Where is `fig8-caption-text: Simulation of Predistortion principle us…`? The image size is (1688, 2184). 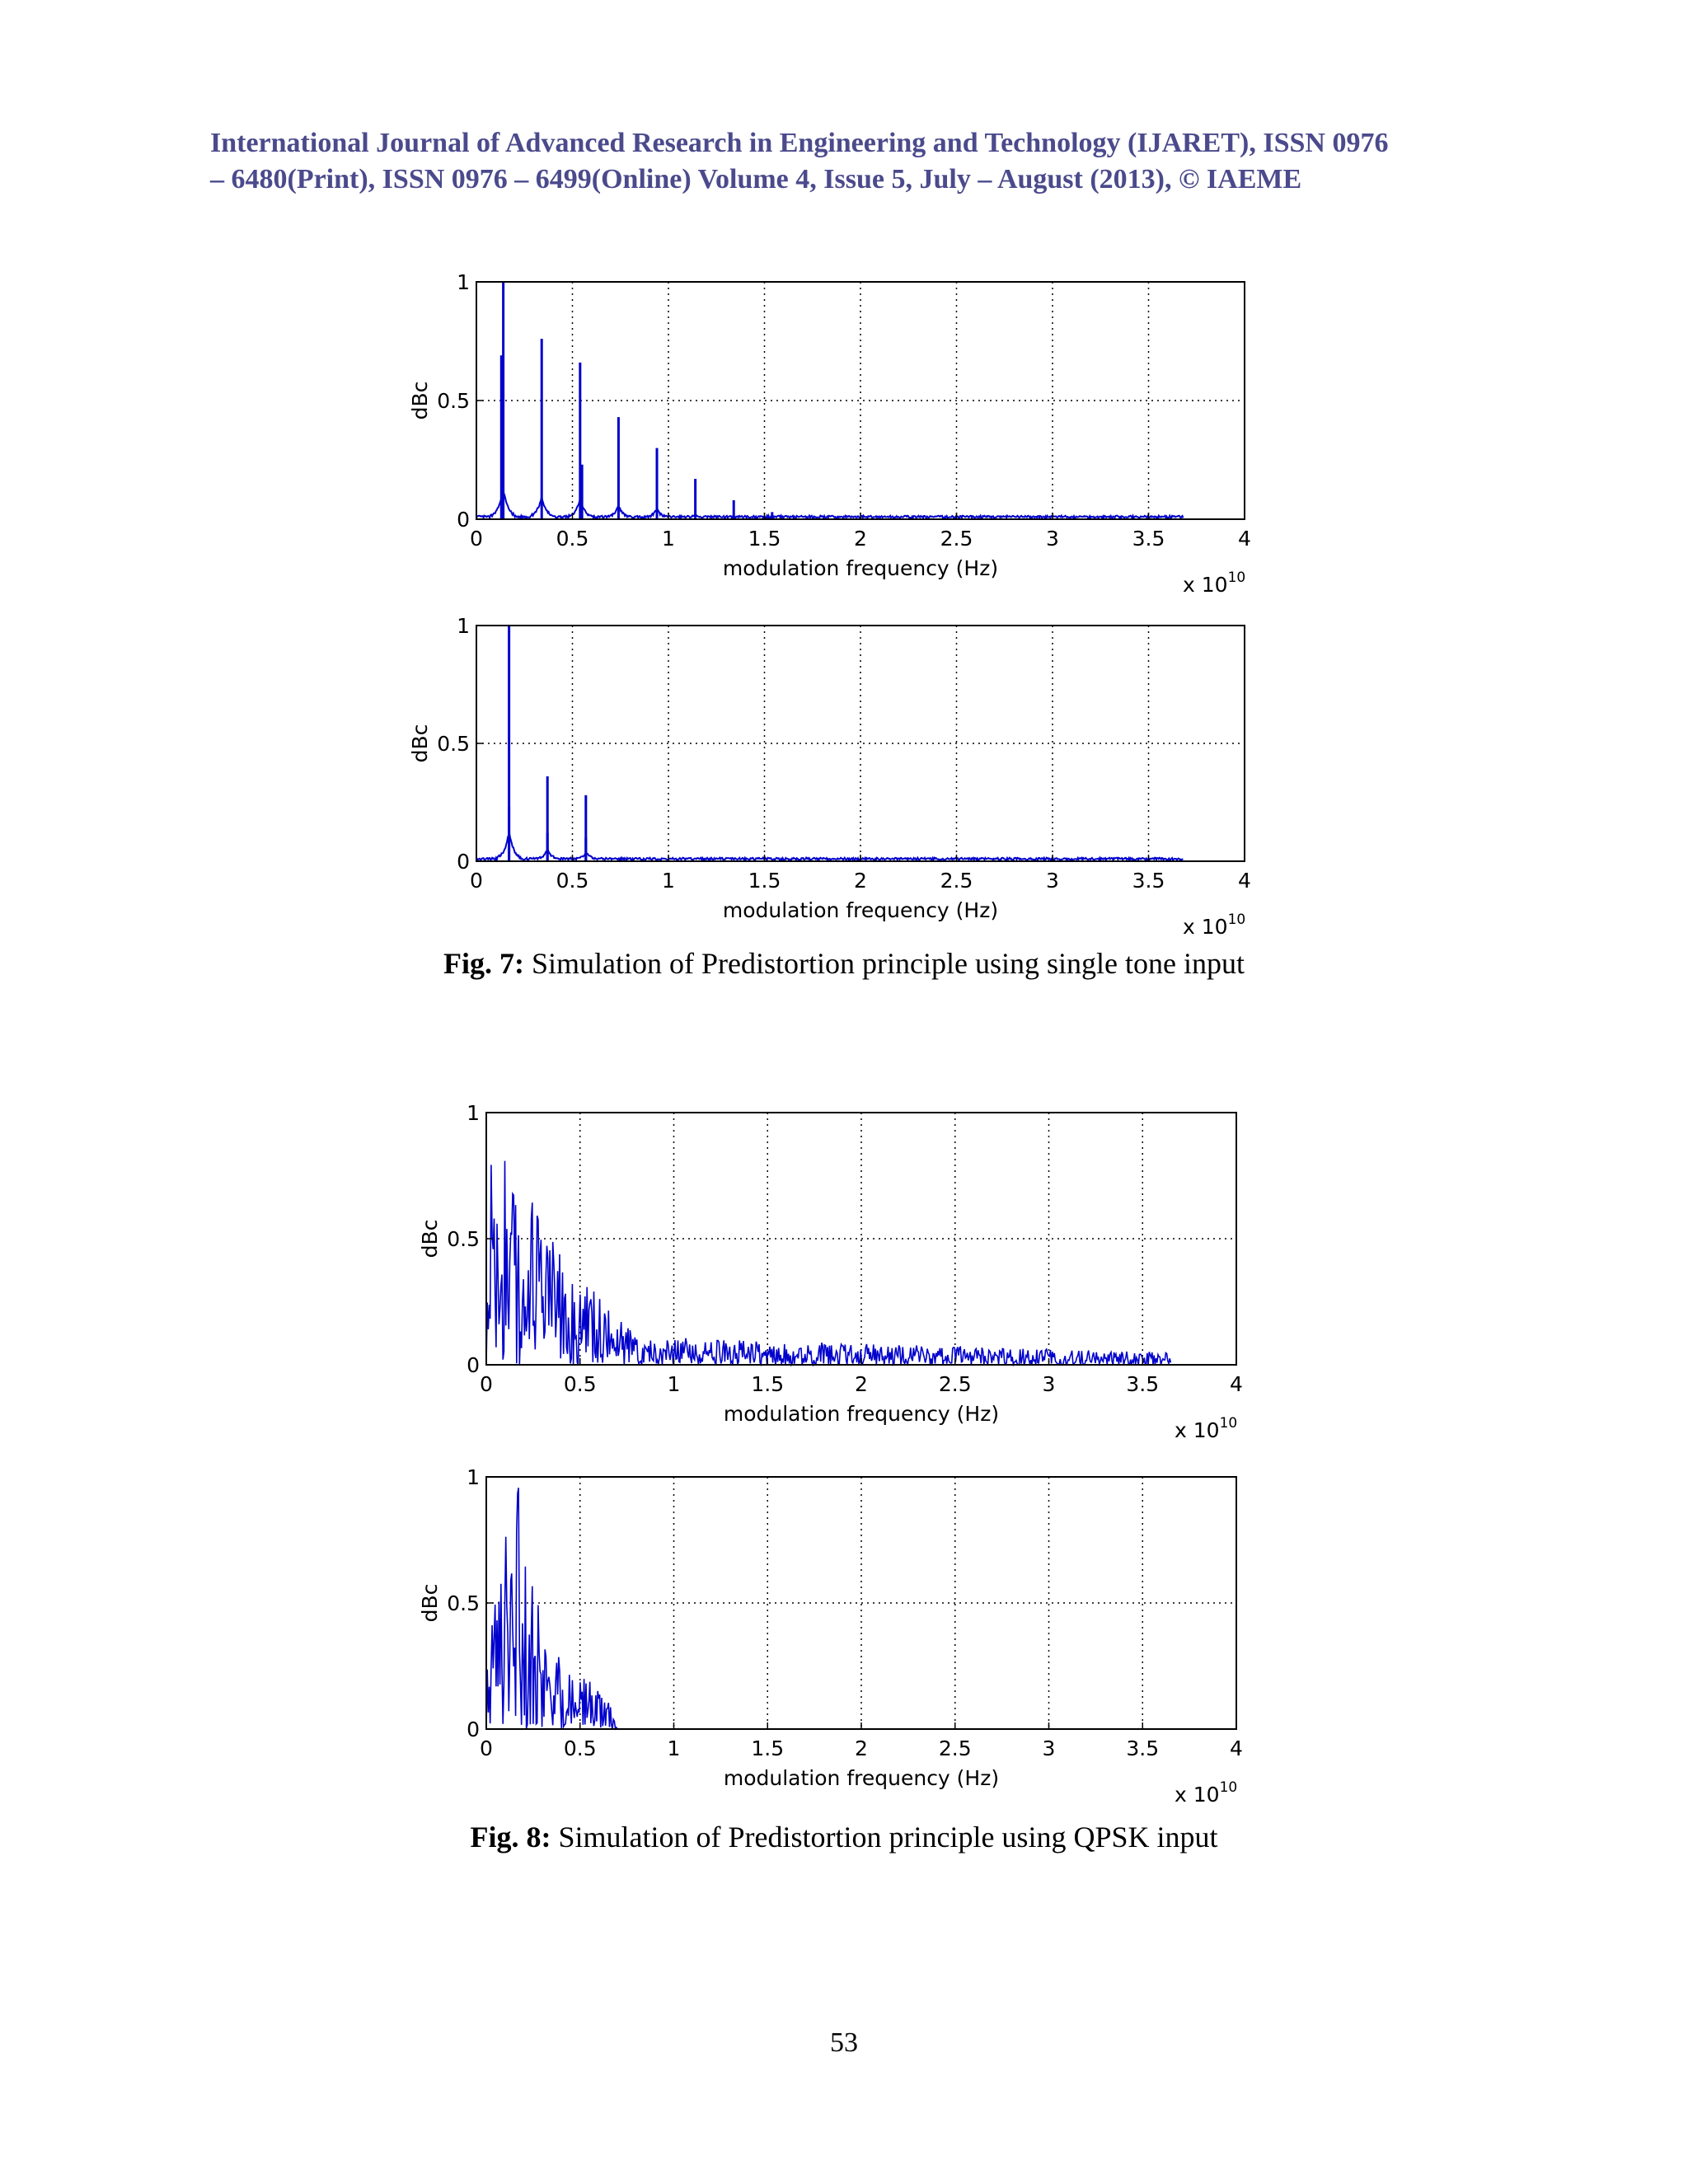
fig8-caption-text: Simulation of Predistortion principle us… is located at coordinates (884, 1837).